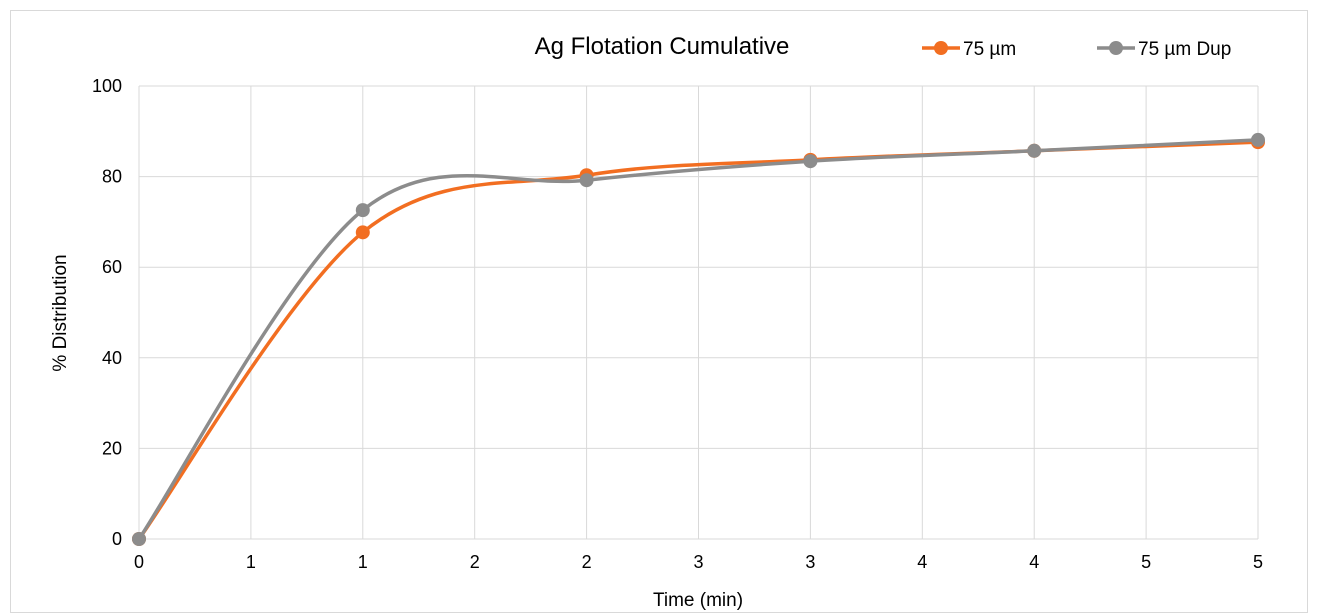 The width and height of the screenshot is (1318, 613). What do you see at coordinates (1116, 48) in the screenshot?
I see `legend-75um-dup-marker` at bounding box center [1116, 48].